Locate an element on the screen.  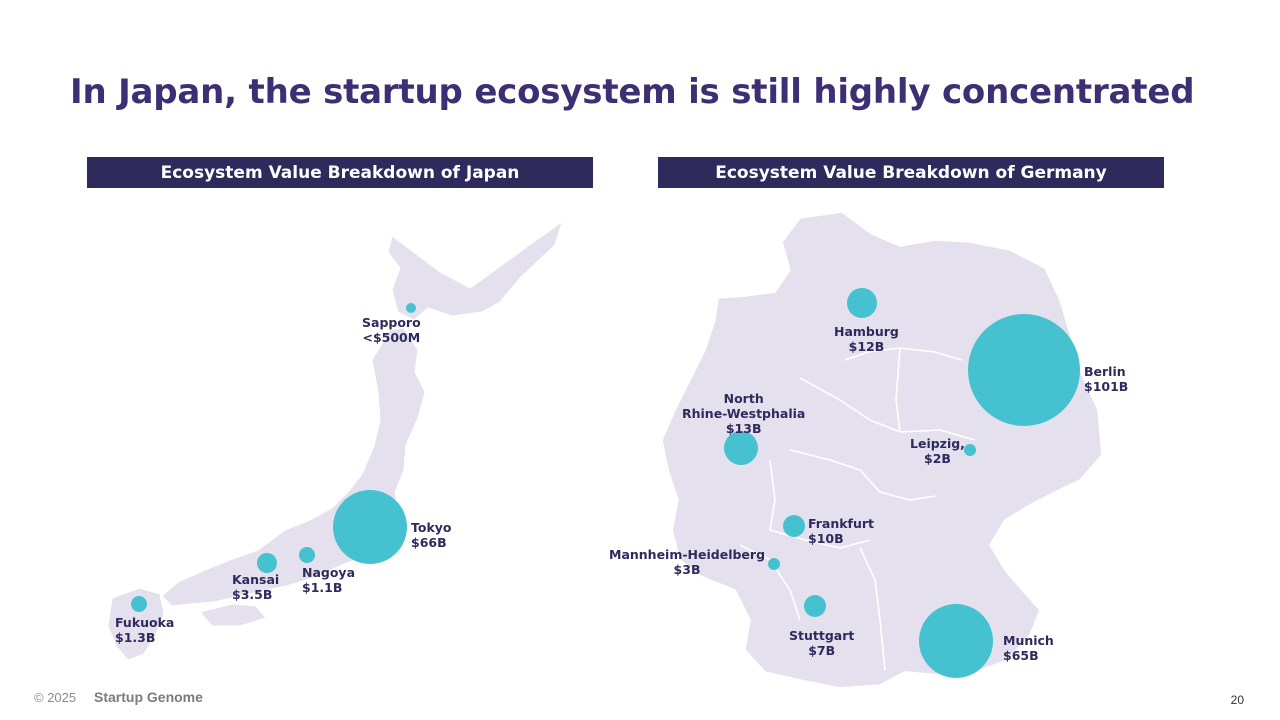
city-name: North is located at coordinates (743, 398).